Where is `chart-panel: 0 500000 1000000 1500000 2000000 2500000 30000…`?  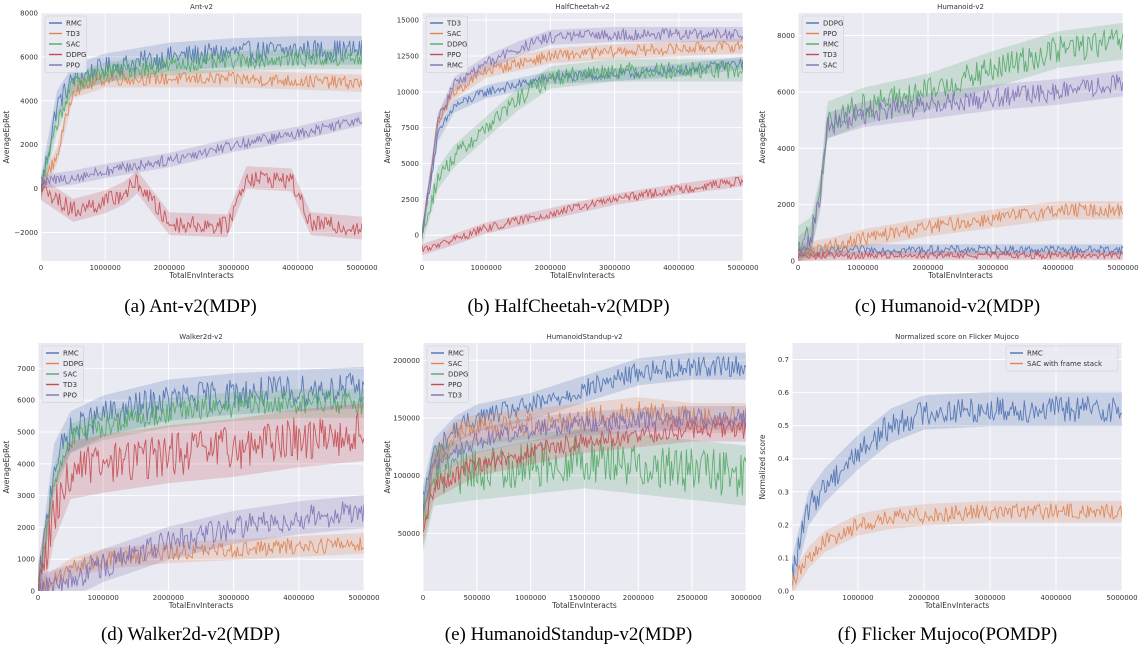 chart-panel: 0 500000 1000000 1500000 2000000 2500000 30000… is located at coordinates (571, 475).